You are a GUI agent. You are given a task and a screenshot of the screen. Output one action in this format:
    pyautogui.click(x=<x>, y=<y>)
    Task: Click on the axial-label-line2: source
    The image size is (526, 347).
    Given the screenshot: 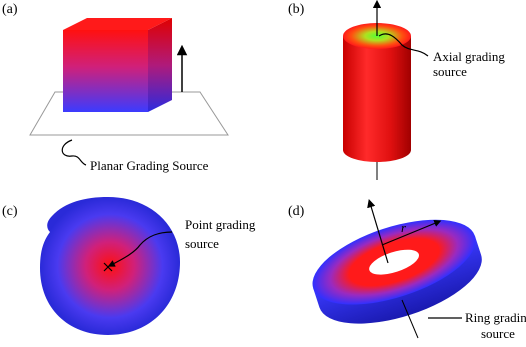 What is the action you would take?
    pyautogui.click(x=450, y=71)
    